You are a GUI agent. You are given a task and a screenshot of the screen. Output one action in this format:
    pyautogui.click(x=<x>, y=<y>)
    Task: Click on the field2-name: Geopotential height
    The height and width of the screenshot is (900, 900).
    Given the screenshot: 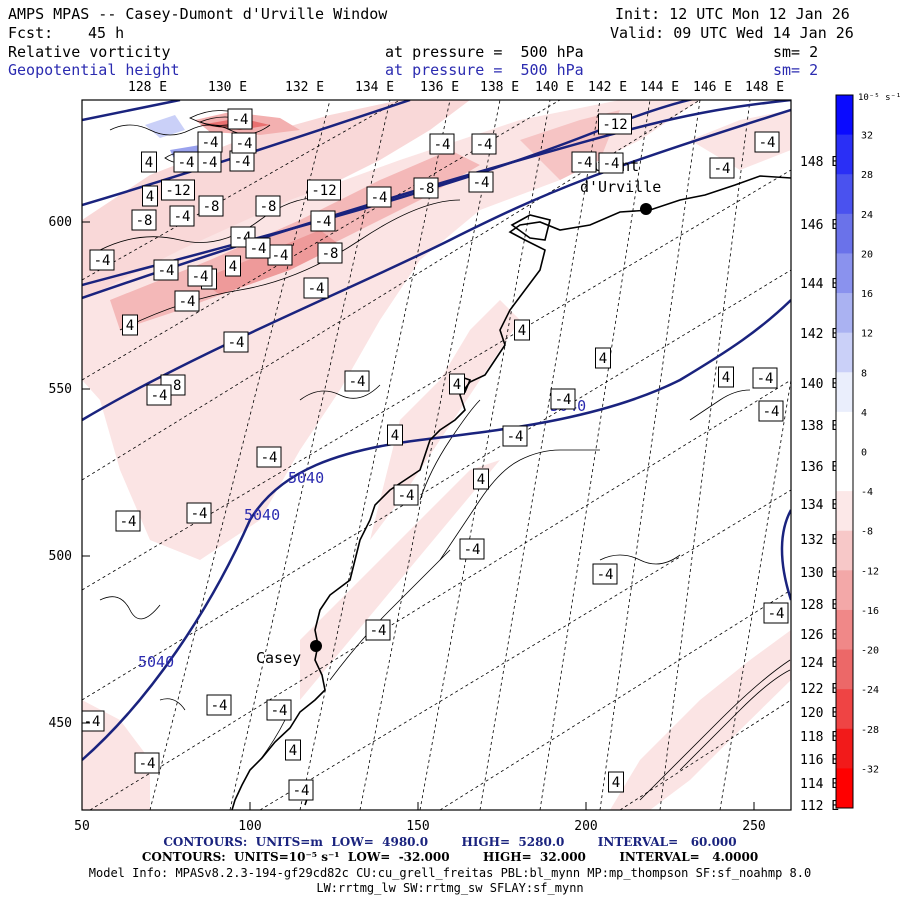 What is the action you would take?
    pyautogui.click(x=94, y=70)
    